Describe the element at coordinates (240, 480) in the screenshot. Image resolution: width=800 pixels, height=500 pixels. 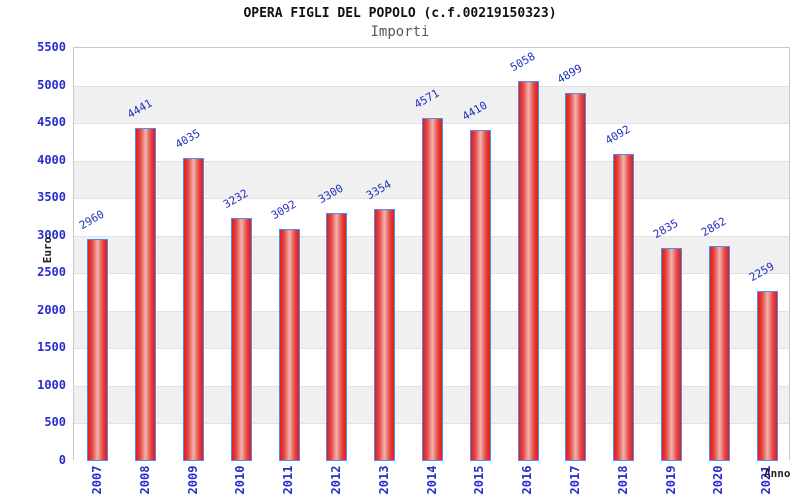
I see `x-tick-label: 2010` at that location.